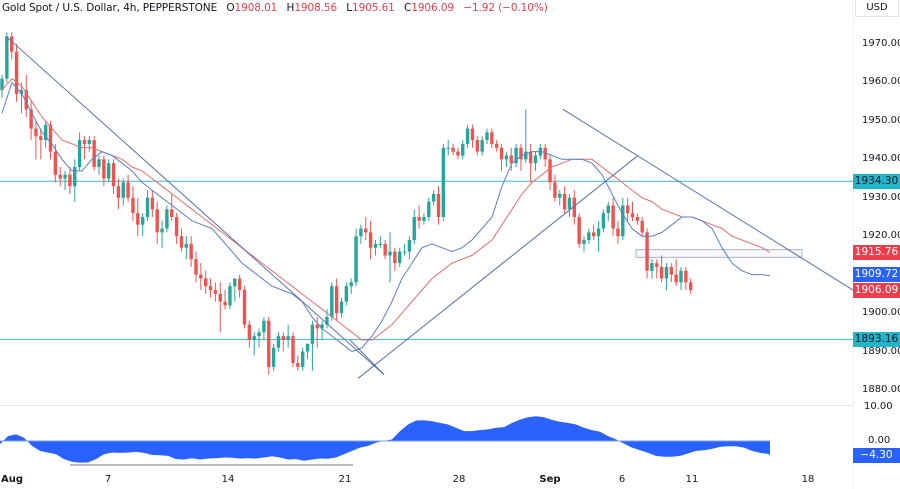 The height and width of the screenshot is (489, 900). I want to click on price-tag-label: 1893.16, so click(876, 339).